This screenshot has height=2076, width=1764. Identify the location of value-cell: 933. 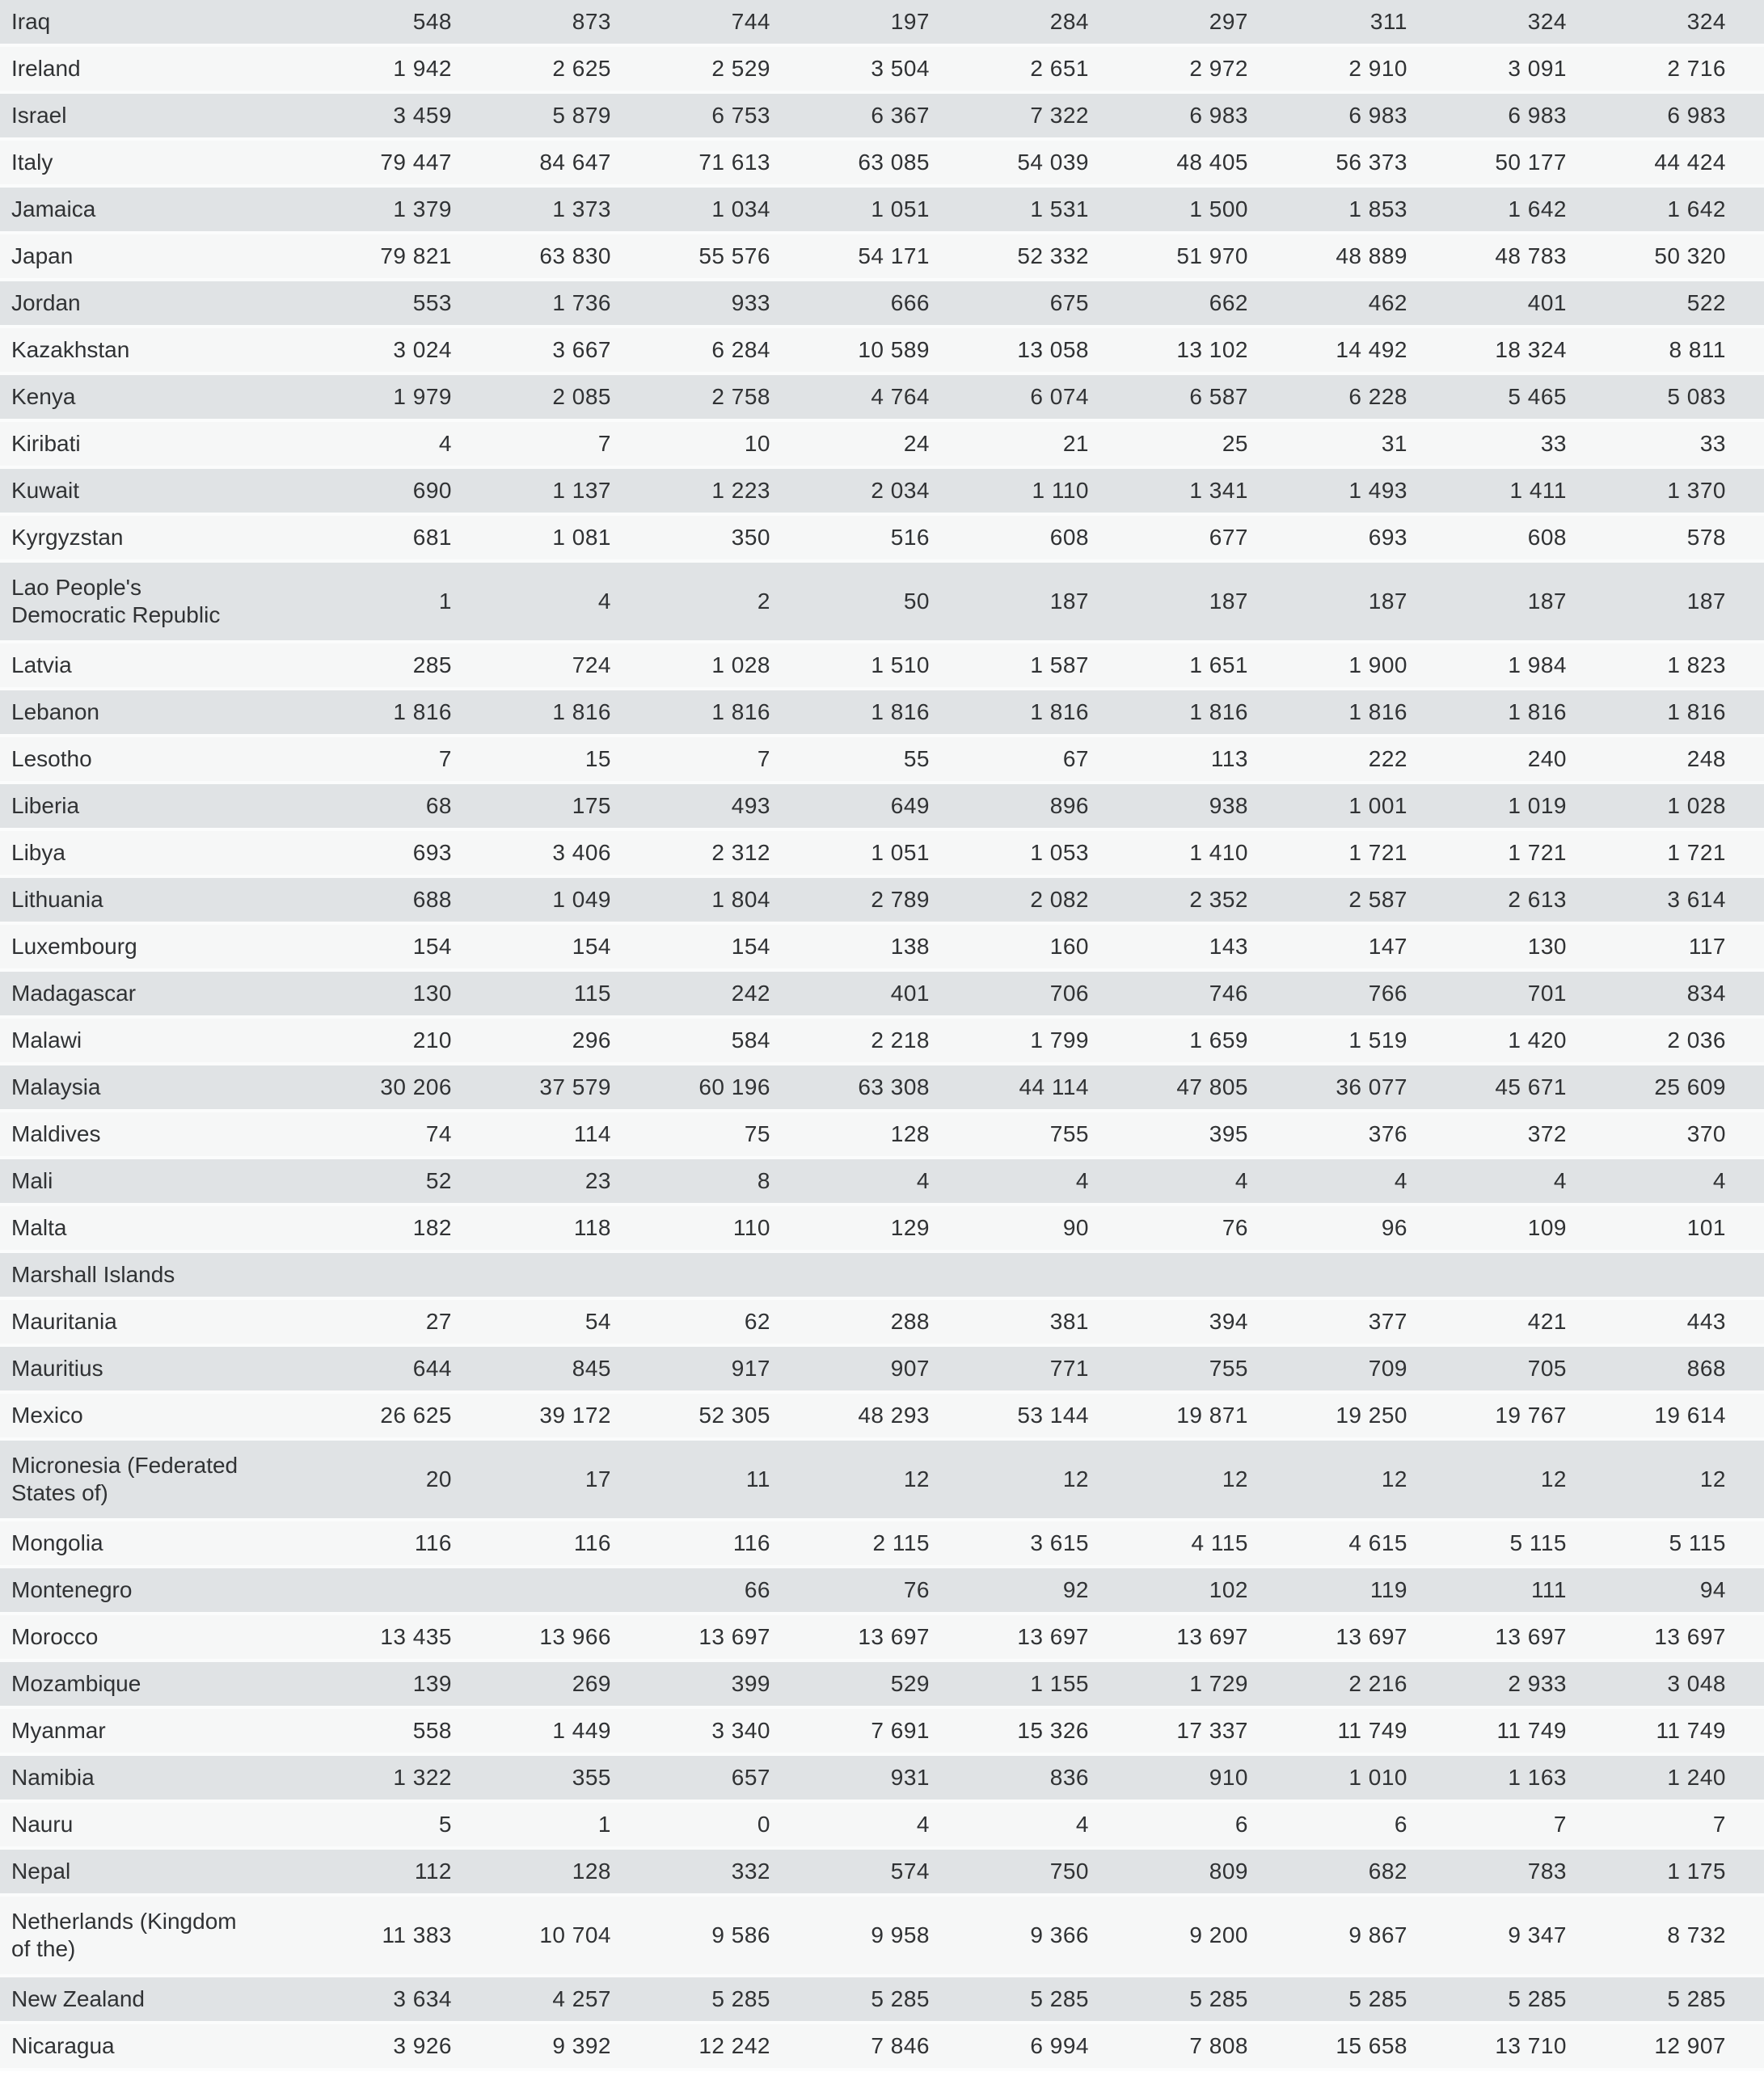
(690, 304).